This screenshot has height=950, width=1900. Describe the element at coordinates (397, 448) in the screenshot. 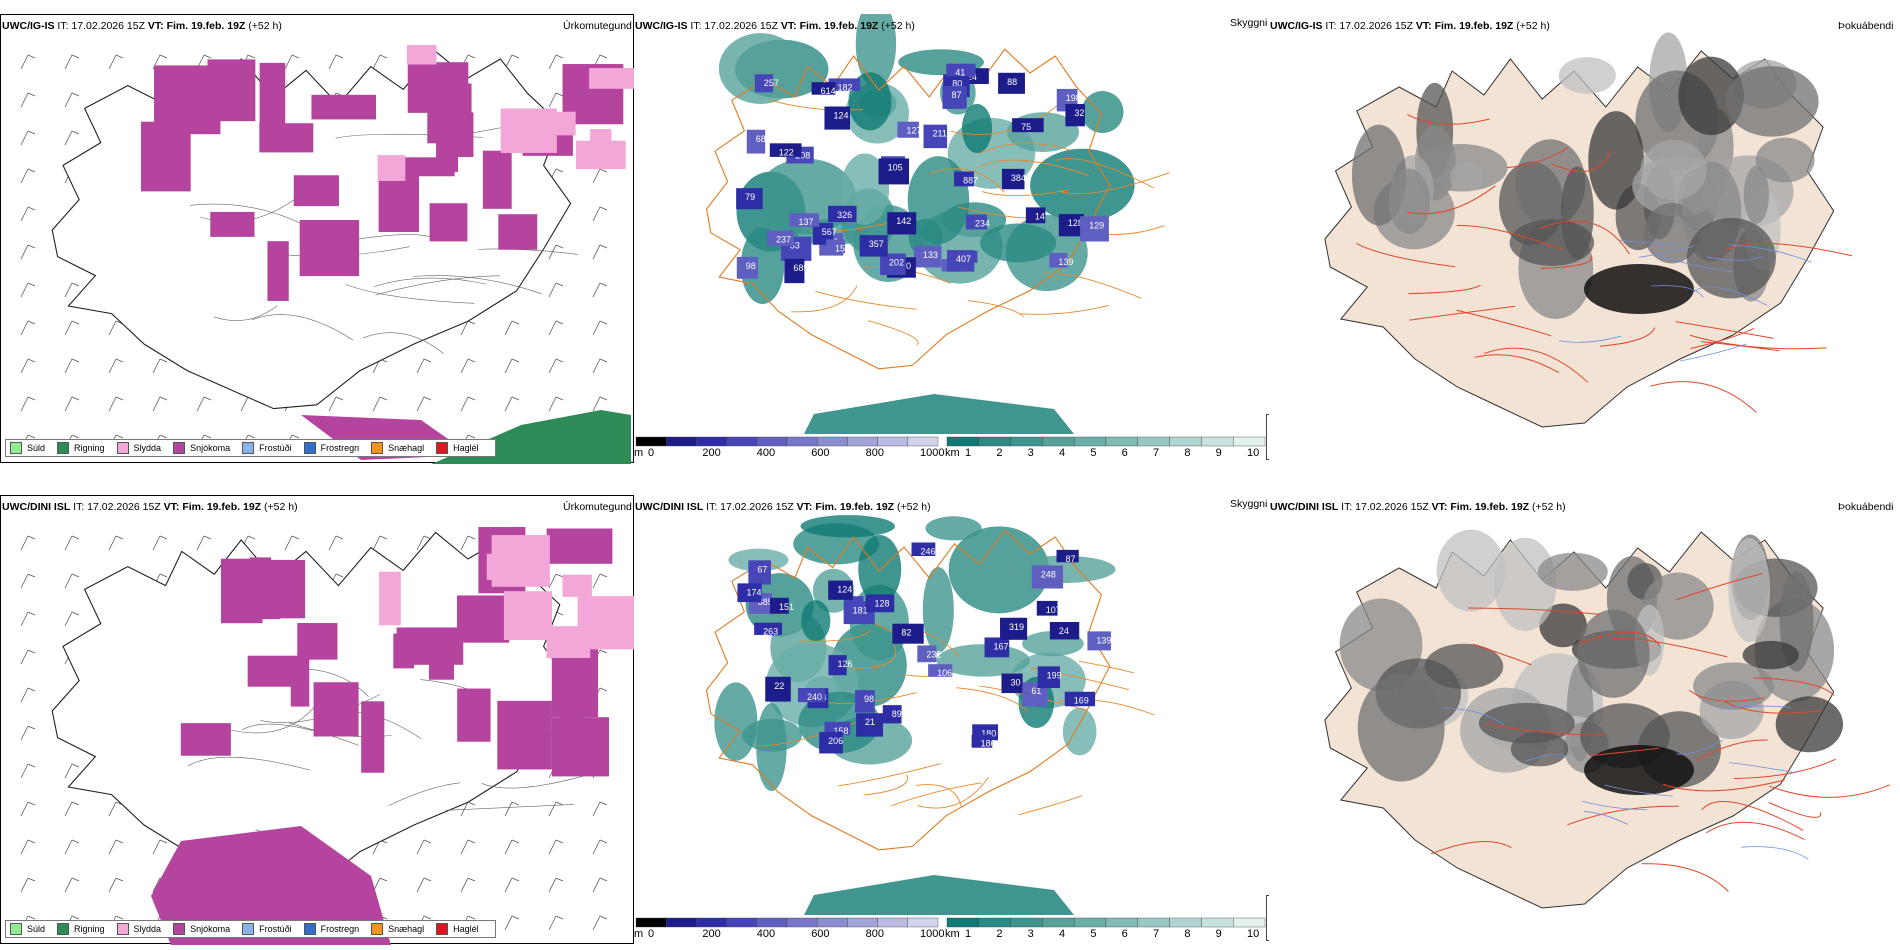

I see `legend-item: Snæhagl` at that location.